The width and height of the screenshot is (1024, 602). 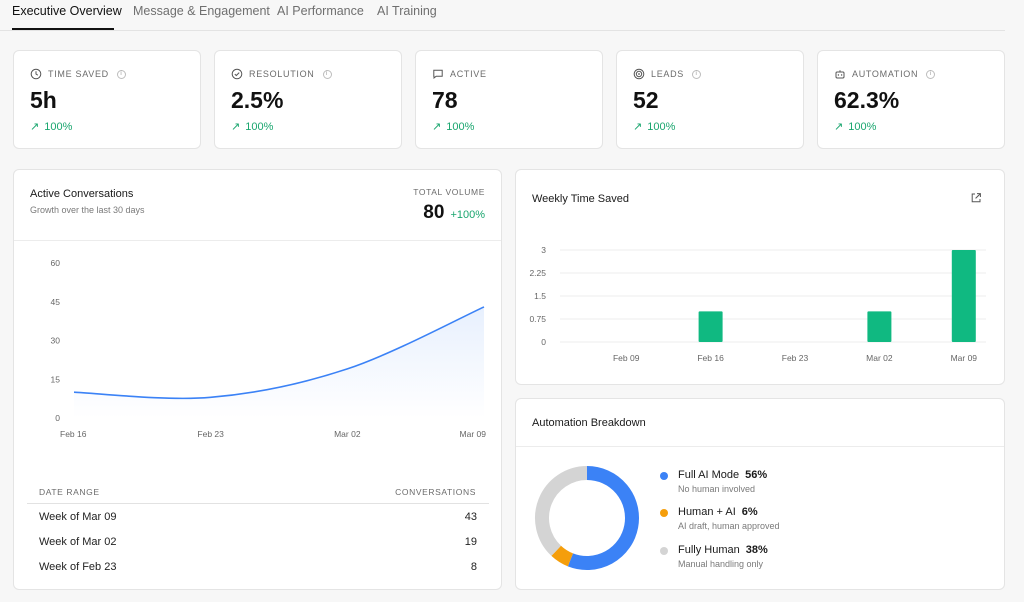 I want to click on legend-description: Manual handling only, so click(x=721, y=564).